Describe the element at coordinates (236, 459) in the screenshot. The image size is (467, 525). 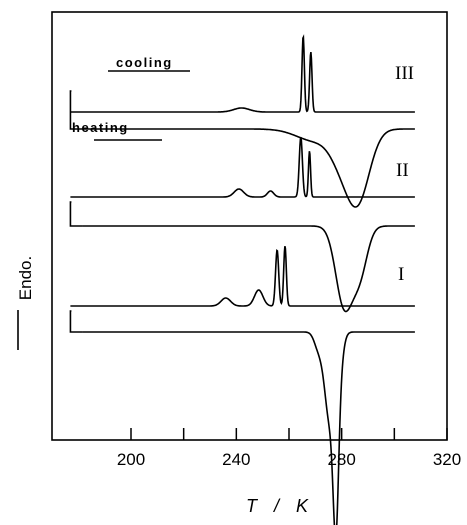
I see `x-tick-label-240: 240` at that location.